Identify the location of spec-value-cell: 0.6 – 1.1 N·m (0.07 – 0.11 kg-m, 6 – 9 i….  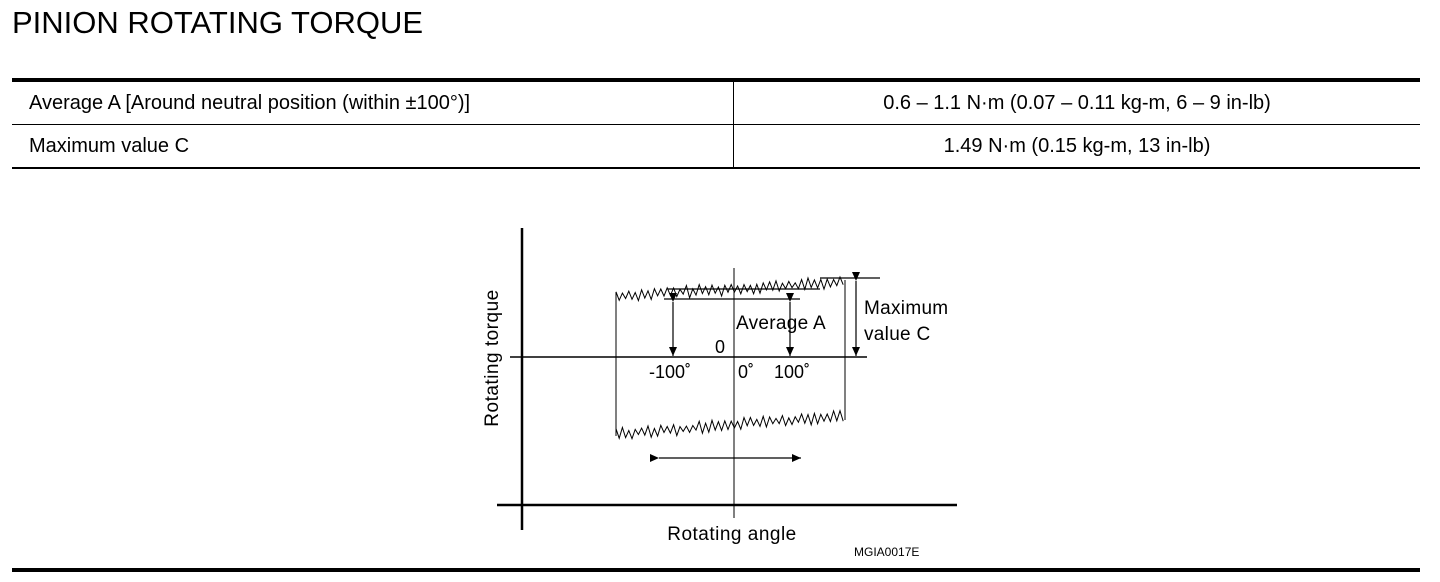
(1076, 101).